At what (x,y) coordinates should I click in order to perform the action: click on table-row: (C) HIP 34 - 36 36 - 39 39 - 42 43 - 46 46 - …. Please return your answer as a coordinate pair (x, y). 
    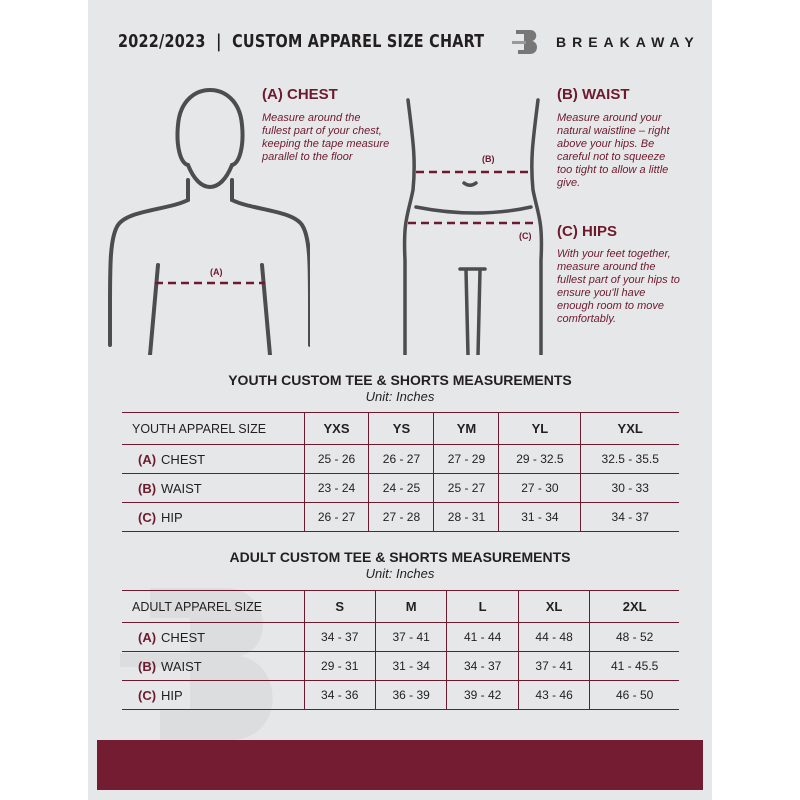
    Looking at the image, I should click on (400, 695).